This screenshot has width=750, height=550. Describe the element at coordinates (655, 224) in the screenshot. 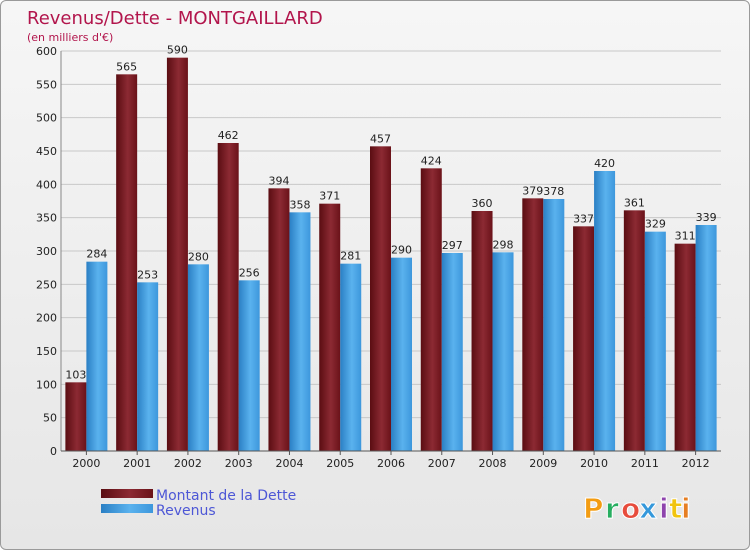

I see `data-label-revenus: 329` at that location.